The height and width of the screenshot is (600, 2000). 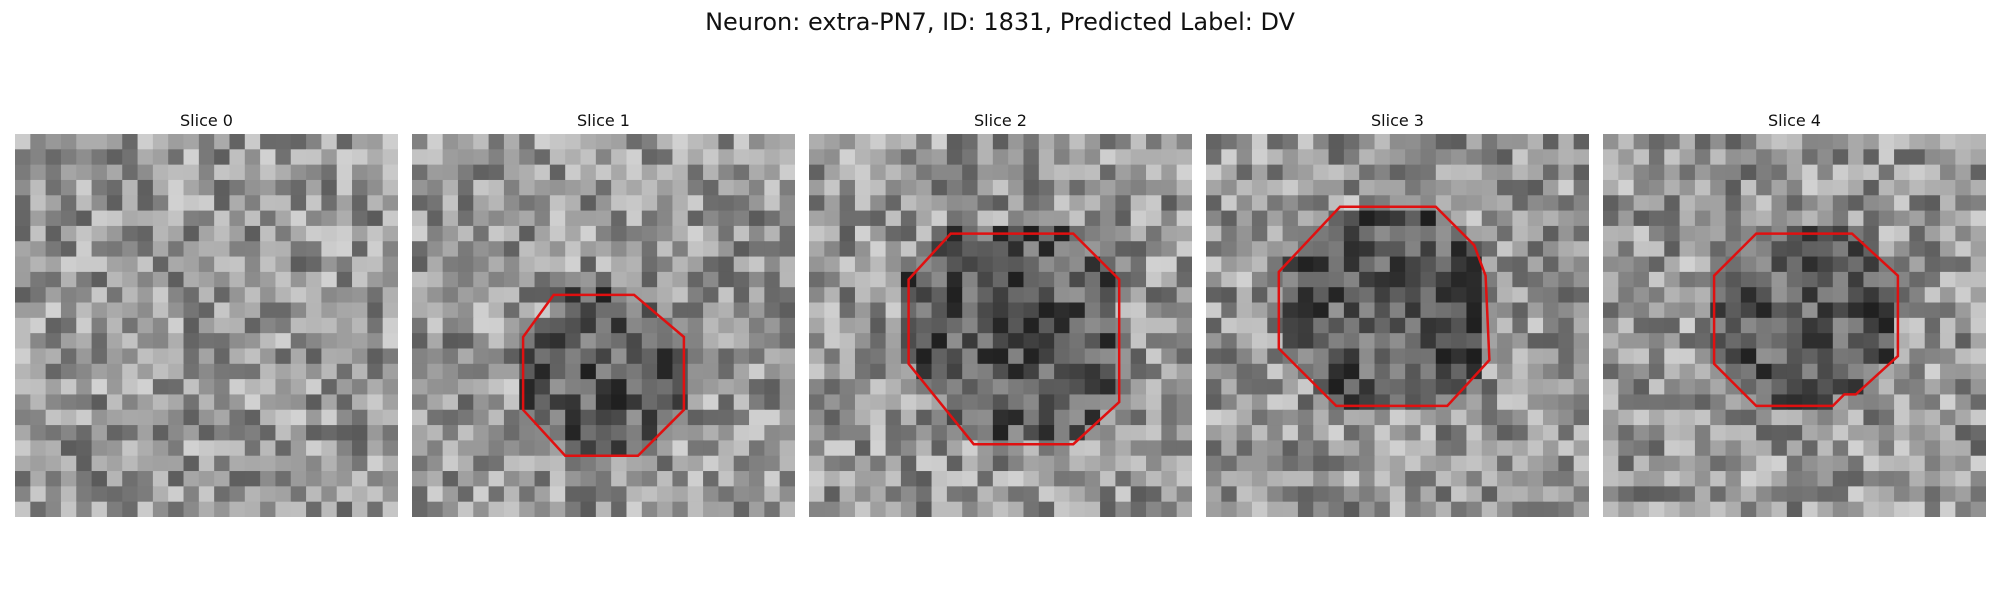 I want to click on slice-panel-1: Slice 1, so click(x=603, y=313).